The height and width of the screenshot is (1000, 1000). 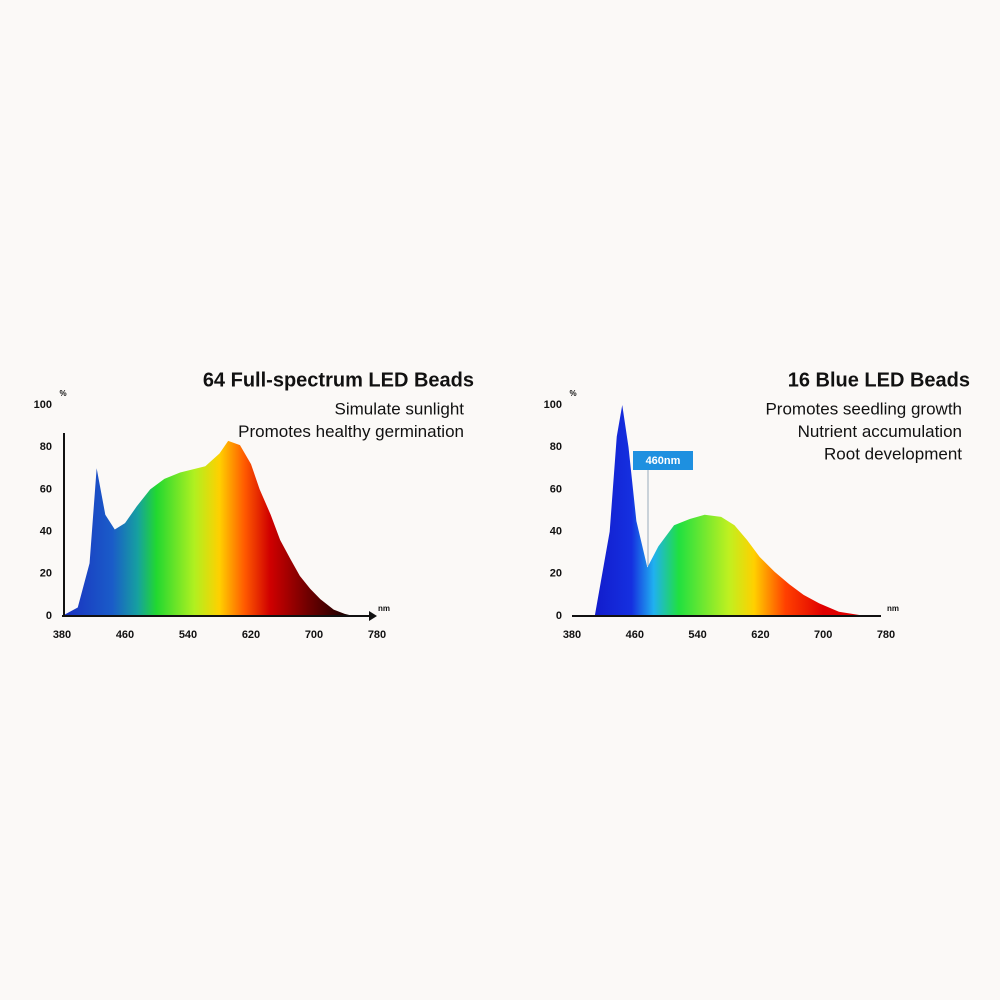 I want to click on chart-title: 64 Full-spectrum LED Beads, so click(x=338, y=380).